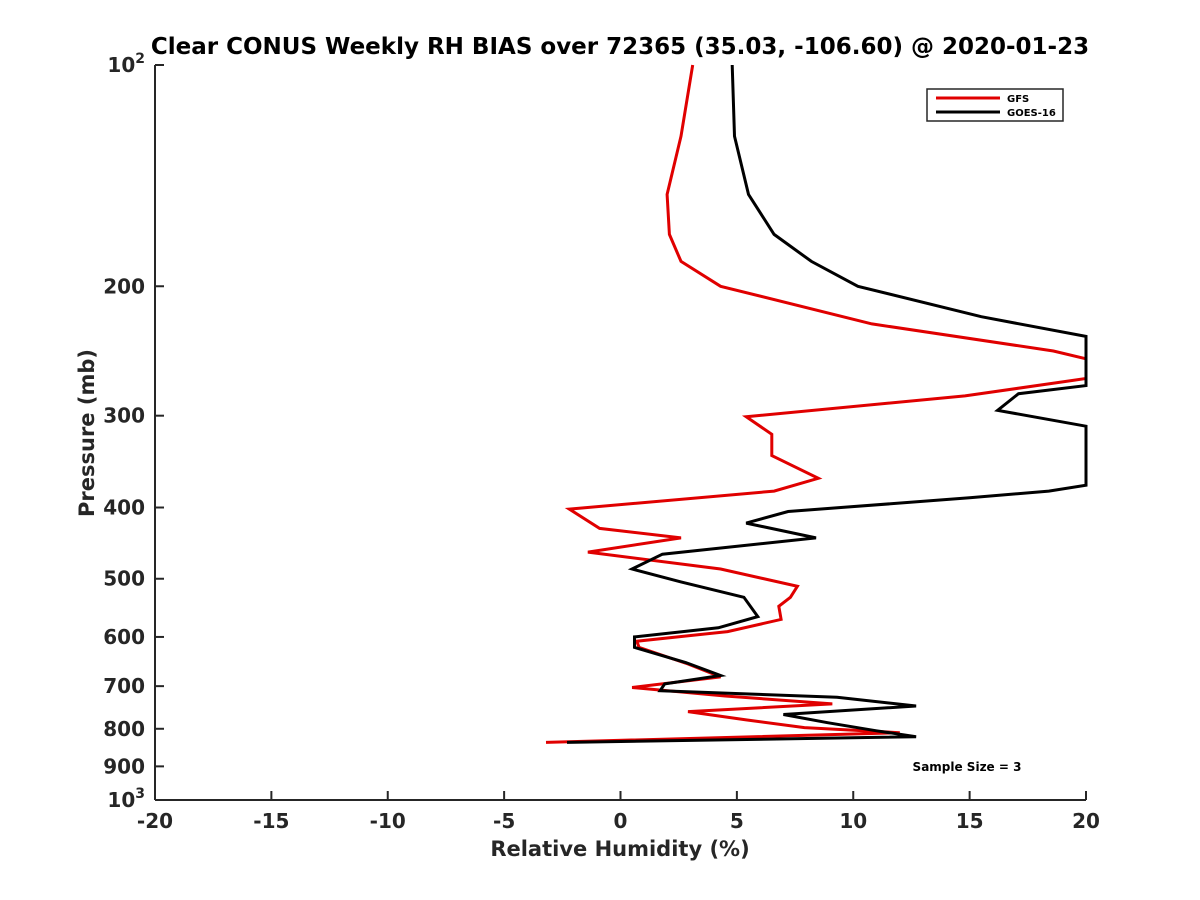 Image resolution: width=1200 pixels, height=900 pixels. Describe the element at coordinates (1018, 99) in the screenshot. I see `legend-label-gfs: GFS` at that location.